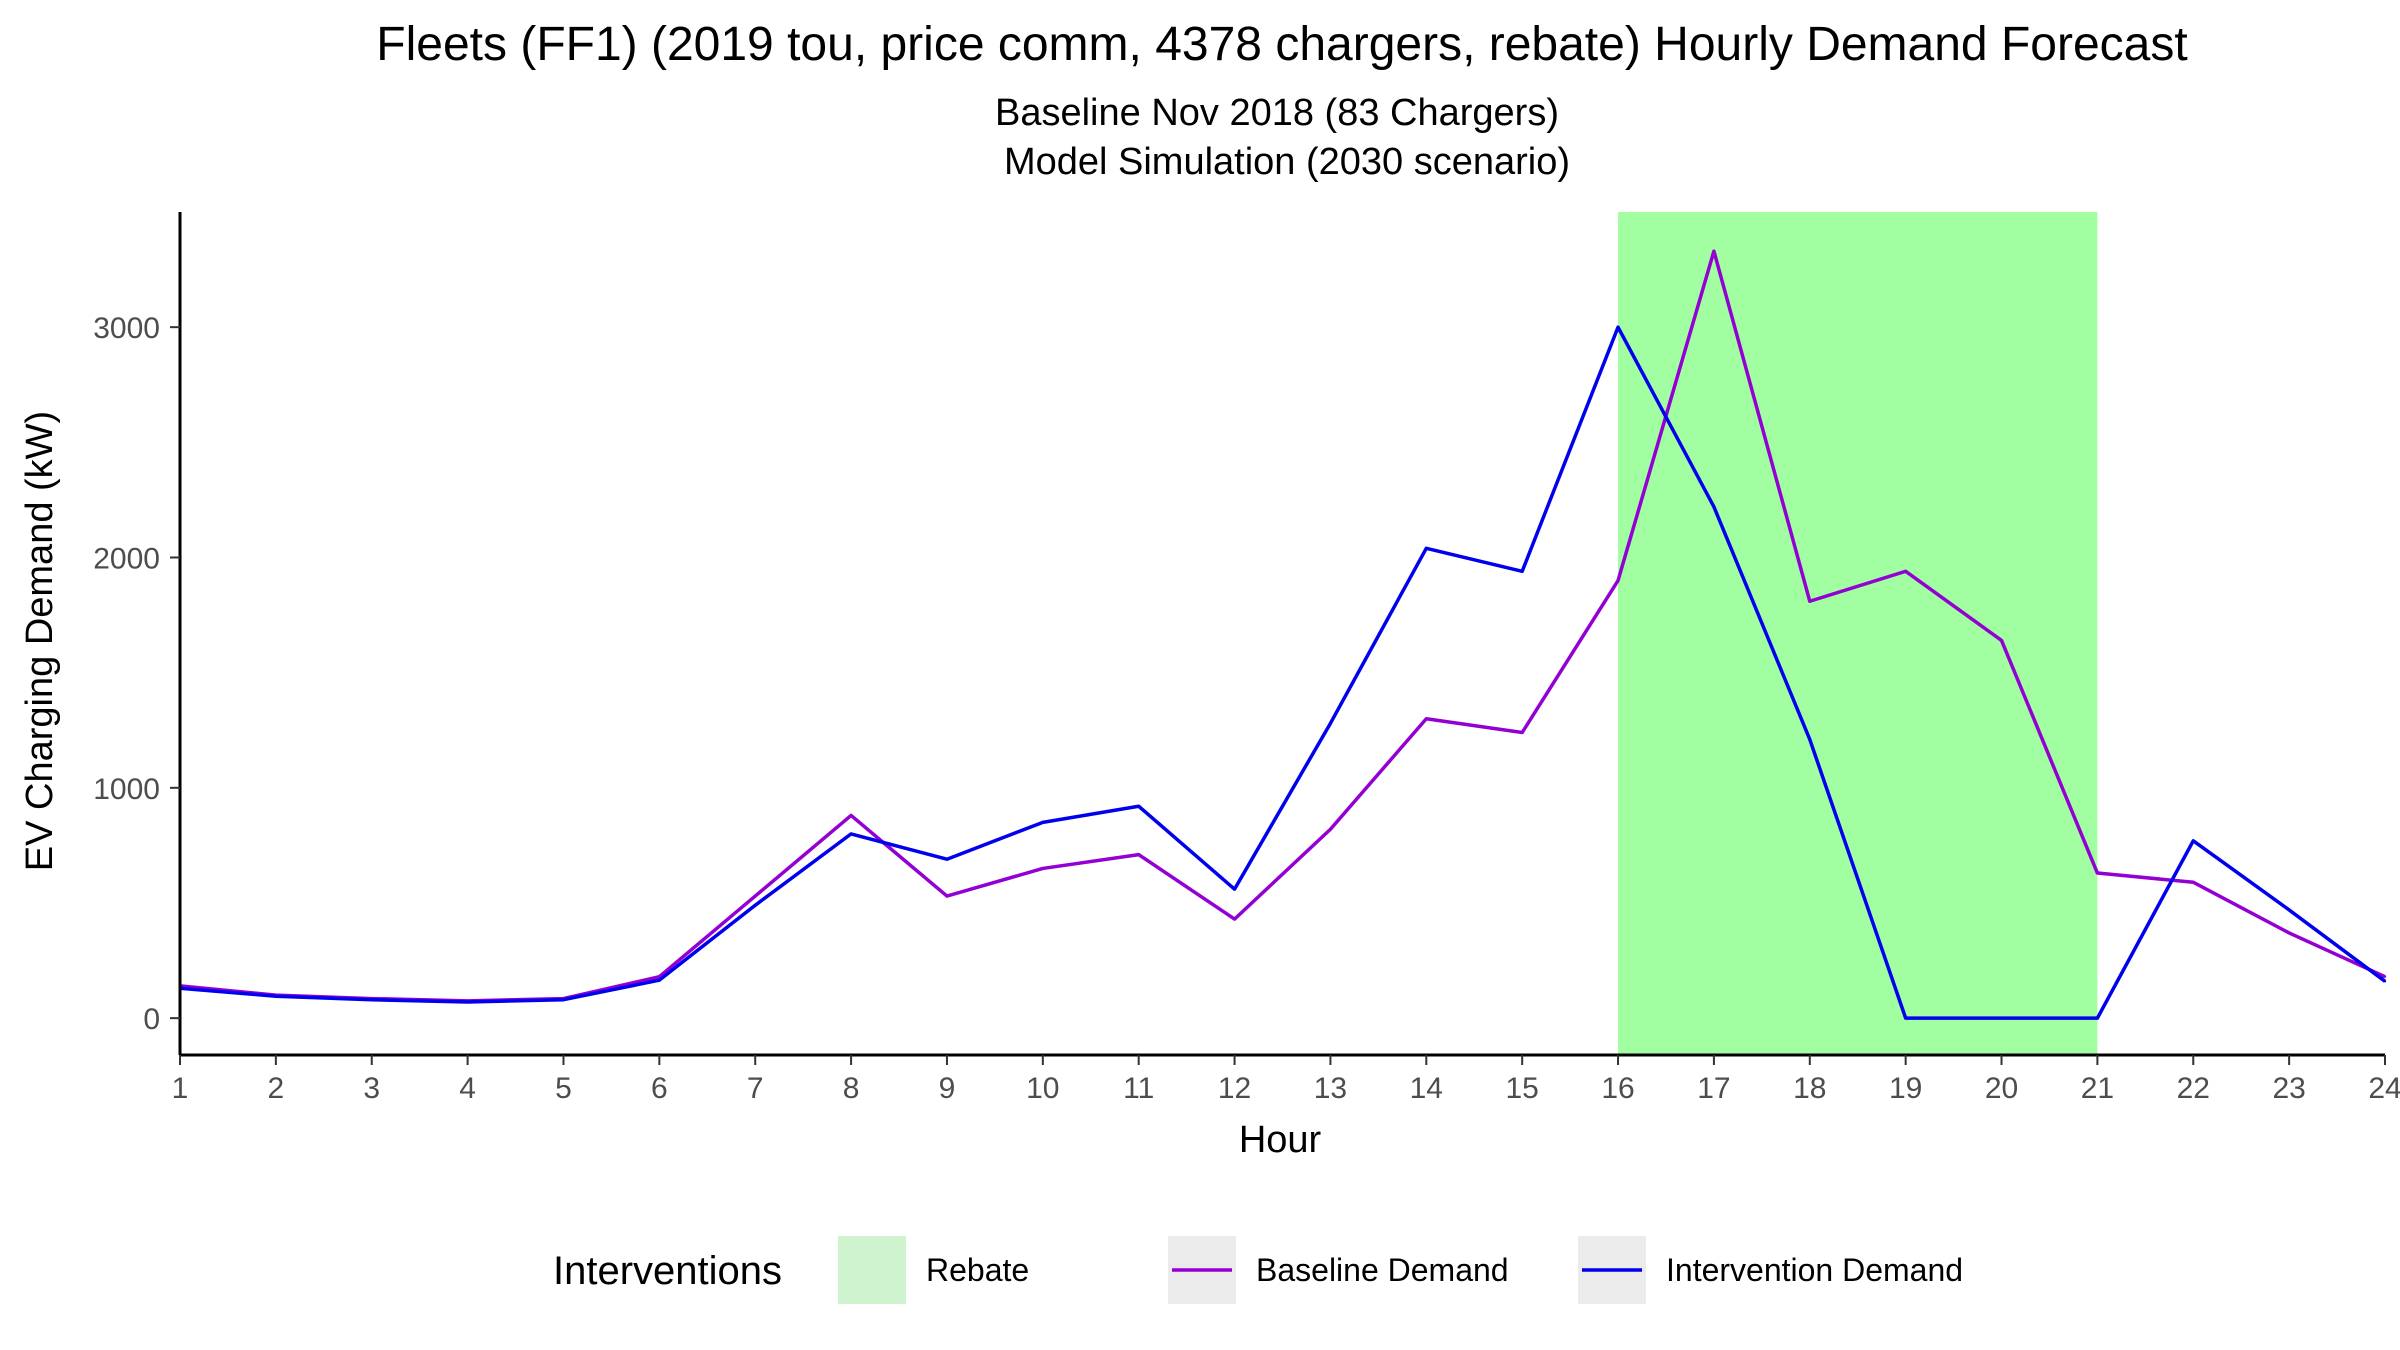  Describe the element at coordinates (1426, 1088) in the screenshot. I see `x-tick-label-14: 14` at that location.